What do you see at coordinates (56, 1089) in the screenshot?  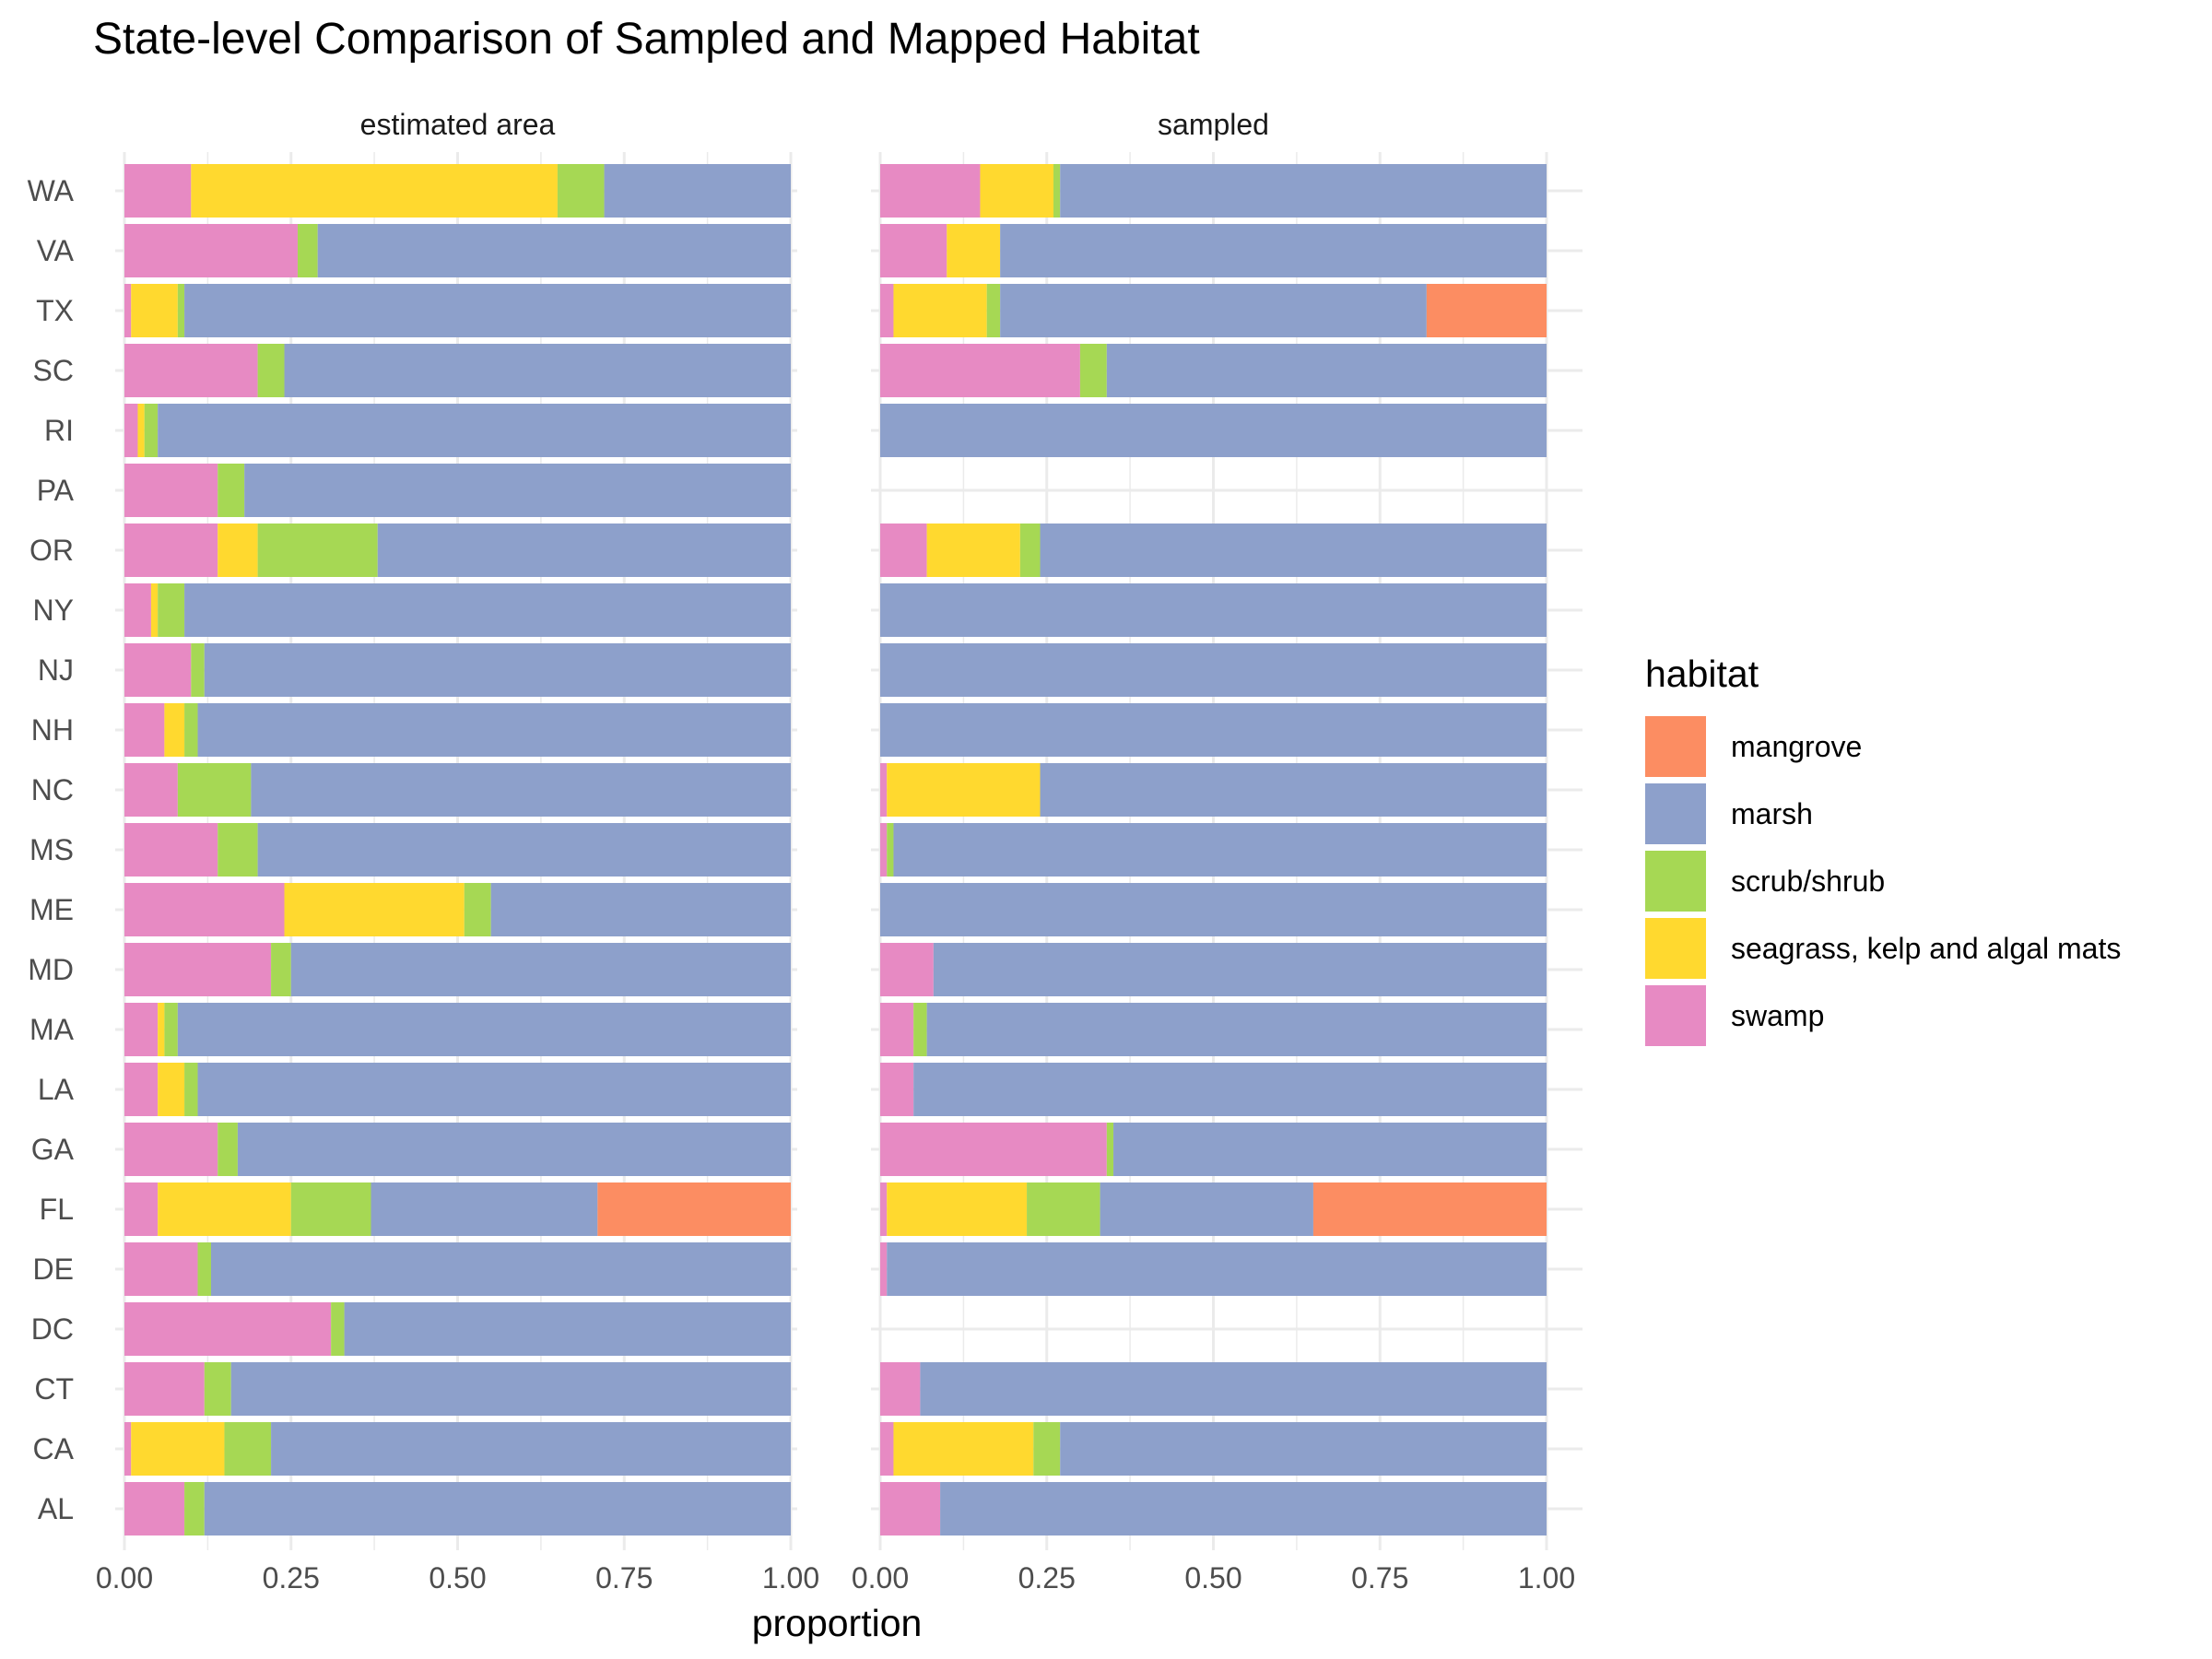 I see `y-tick-label: LA` at bounding box center [56, 1089].